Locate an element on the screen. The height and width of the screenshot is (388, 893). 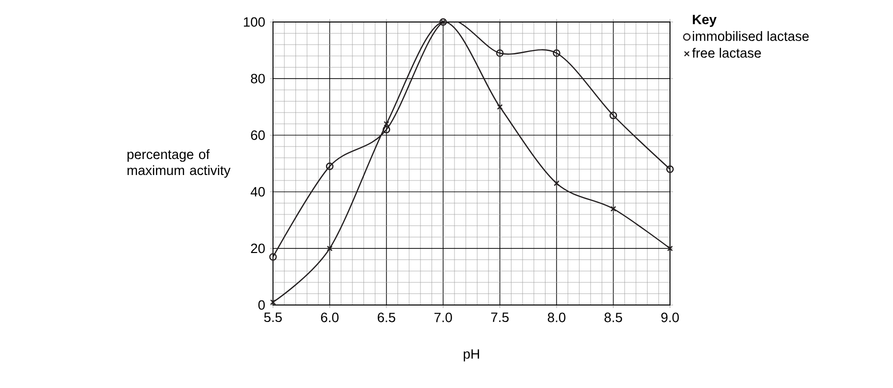
legend-label: free lactase is located at coordinates (726, 53).